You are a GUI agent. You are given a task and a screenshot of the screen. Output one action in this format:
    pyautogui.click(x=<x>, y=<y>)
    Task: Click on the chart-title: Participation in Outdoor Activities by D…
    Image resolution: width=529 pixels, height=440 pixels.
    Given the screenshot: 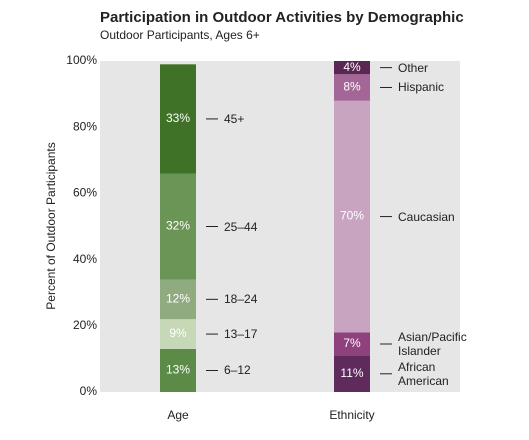 What is the action you would take?
    pyautogui.click(x=282, y=17)
    